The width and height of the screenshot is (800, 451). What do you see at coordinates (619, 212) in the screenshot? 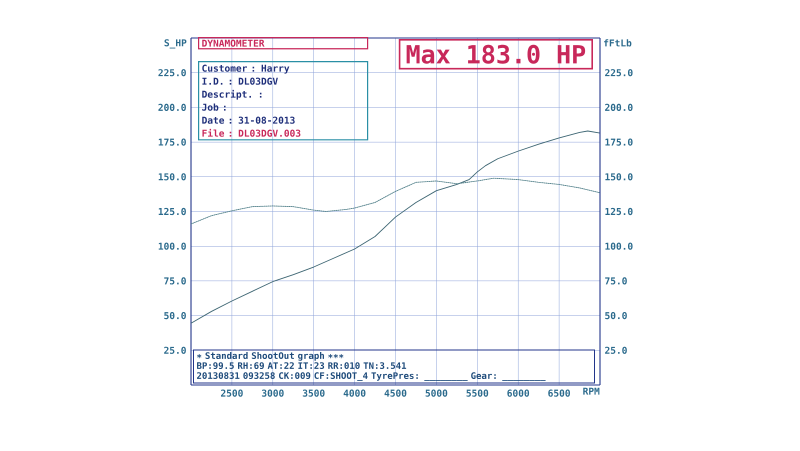
I see `y2-tick-label: 125.0` at bounding box center [619, 212].